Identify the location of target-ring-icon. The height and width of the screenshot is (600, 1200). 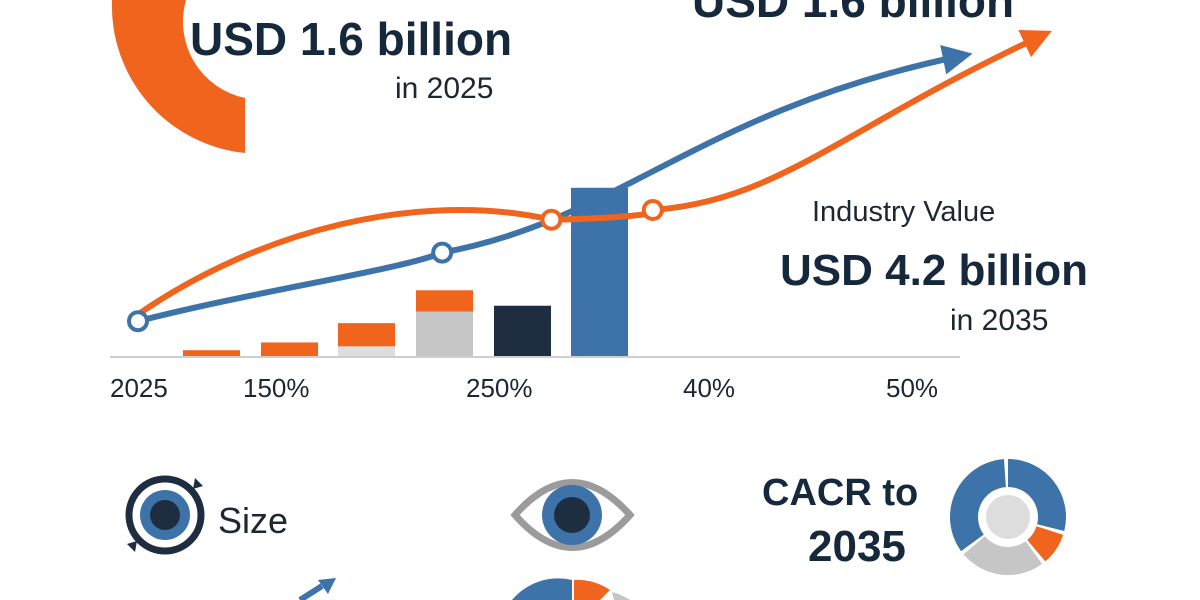
(165, 515).